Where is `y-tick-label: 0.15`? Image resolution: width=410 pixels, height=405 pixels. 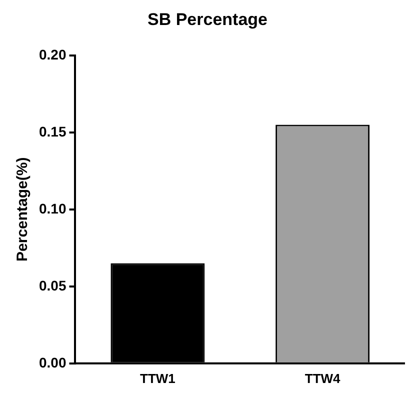
y-tick-label: 0.15 is located at coordinates (52, 131).